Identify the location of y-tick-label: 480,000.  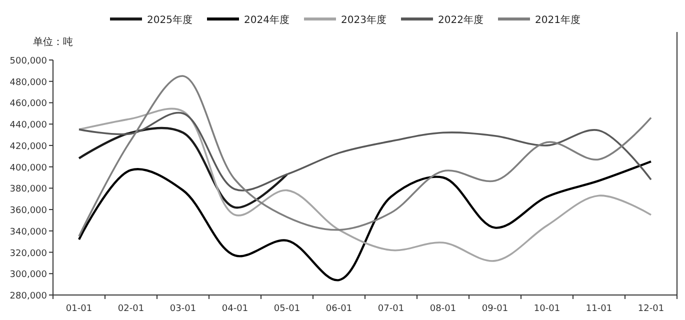
(29, 83).